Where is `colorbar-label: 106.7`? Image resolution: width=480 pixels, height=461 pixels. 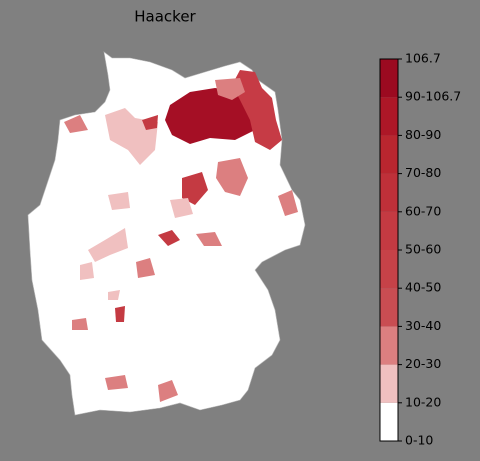
colorbar-label: 106.7 is located at coordinates (423, 58).